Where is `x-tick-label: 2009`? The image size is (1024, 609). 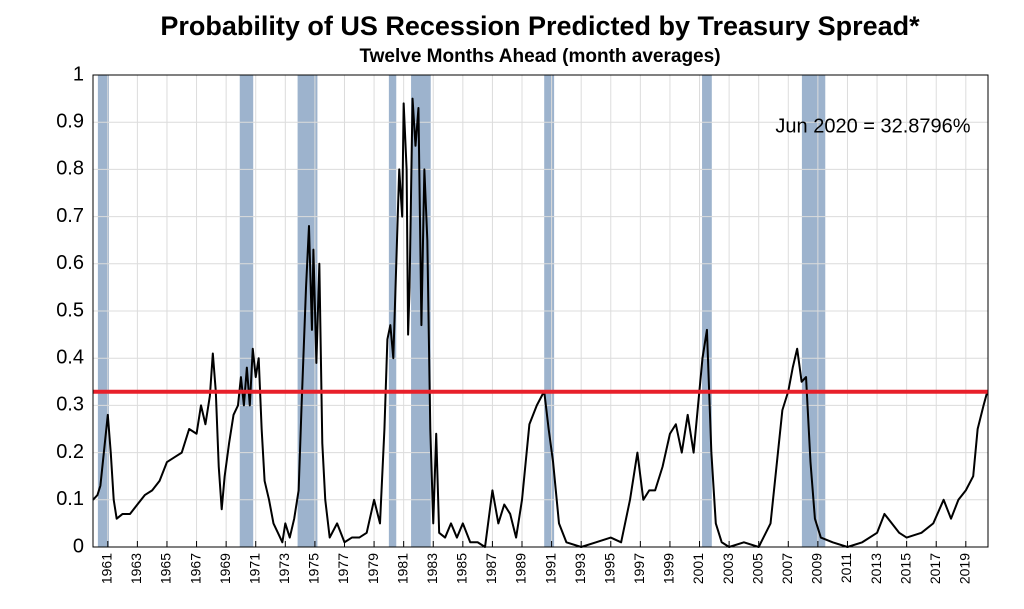
x-tick-label: 2009 is located at coordinates (817, 568).